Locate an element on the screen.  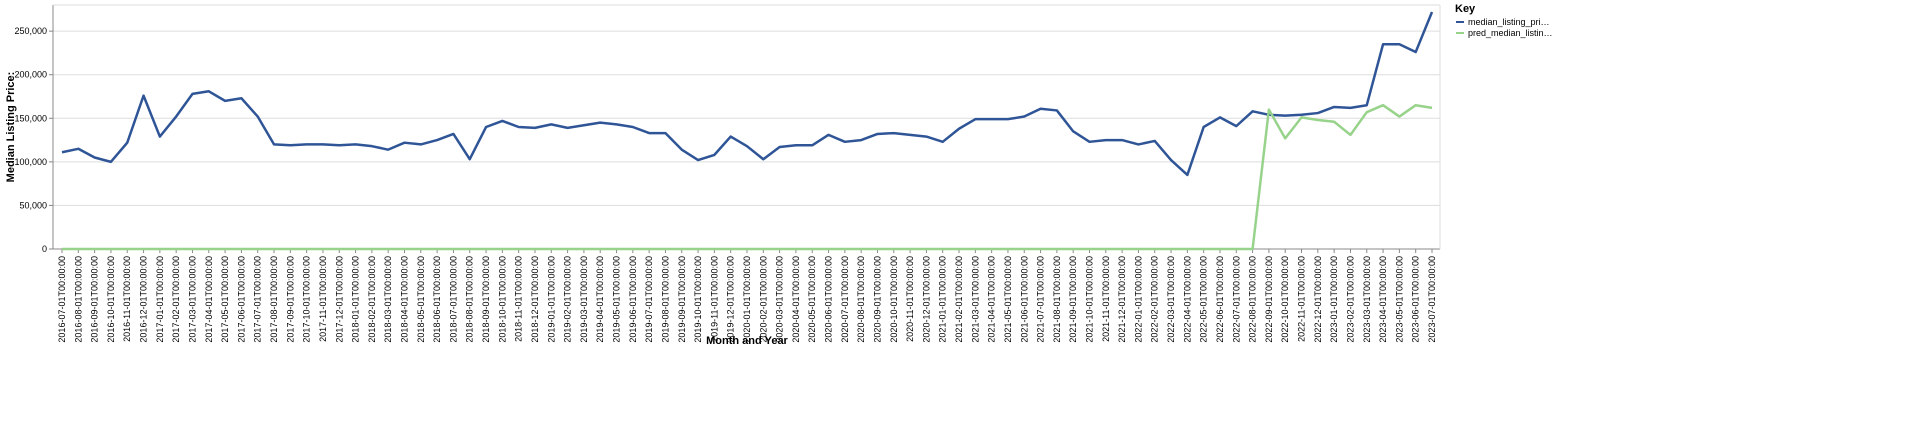
x-tick-label: 2018-02-01T00:00:00 is located at coordinates (372, 299).